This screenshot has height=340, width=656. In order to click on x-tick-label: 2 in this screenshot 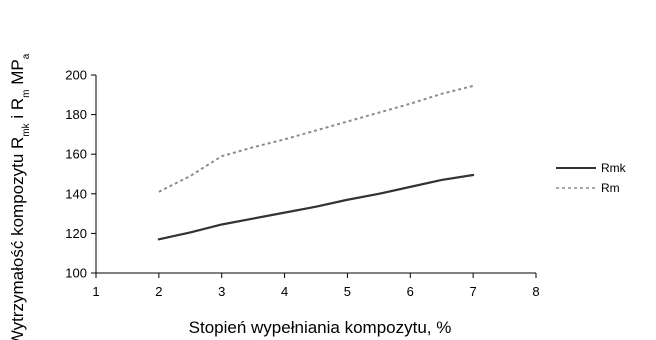, I will do `click(158, 291)`.